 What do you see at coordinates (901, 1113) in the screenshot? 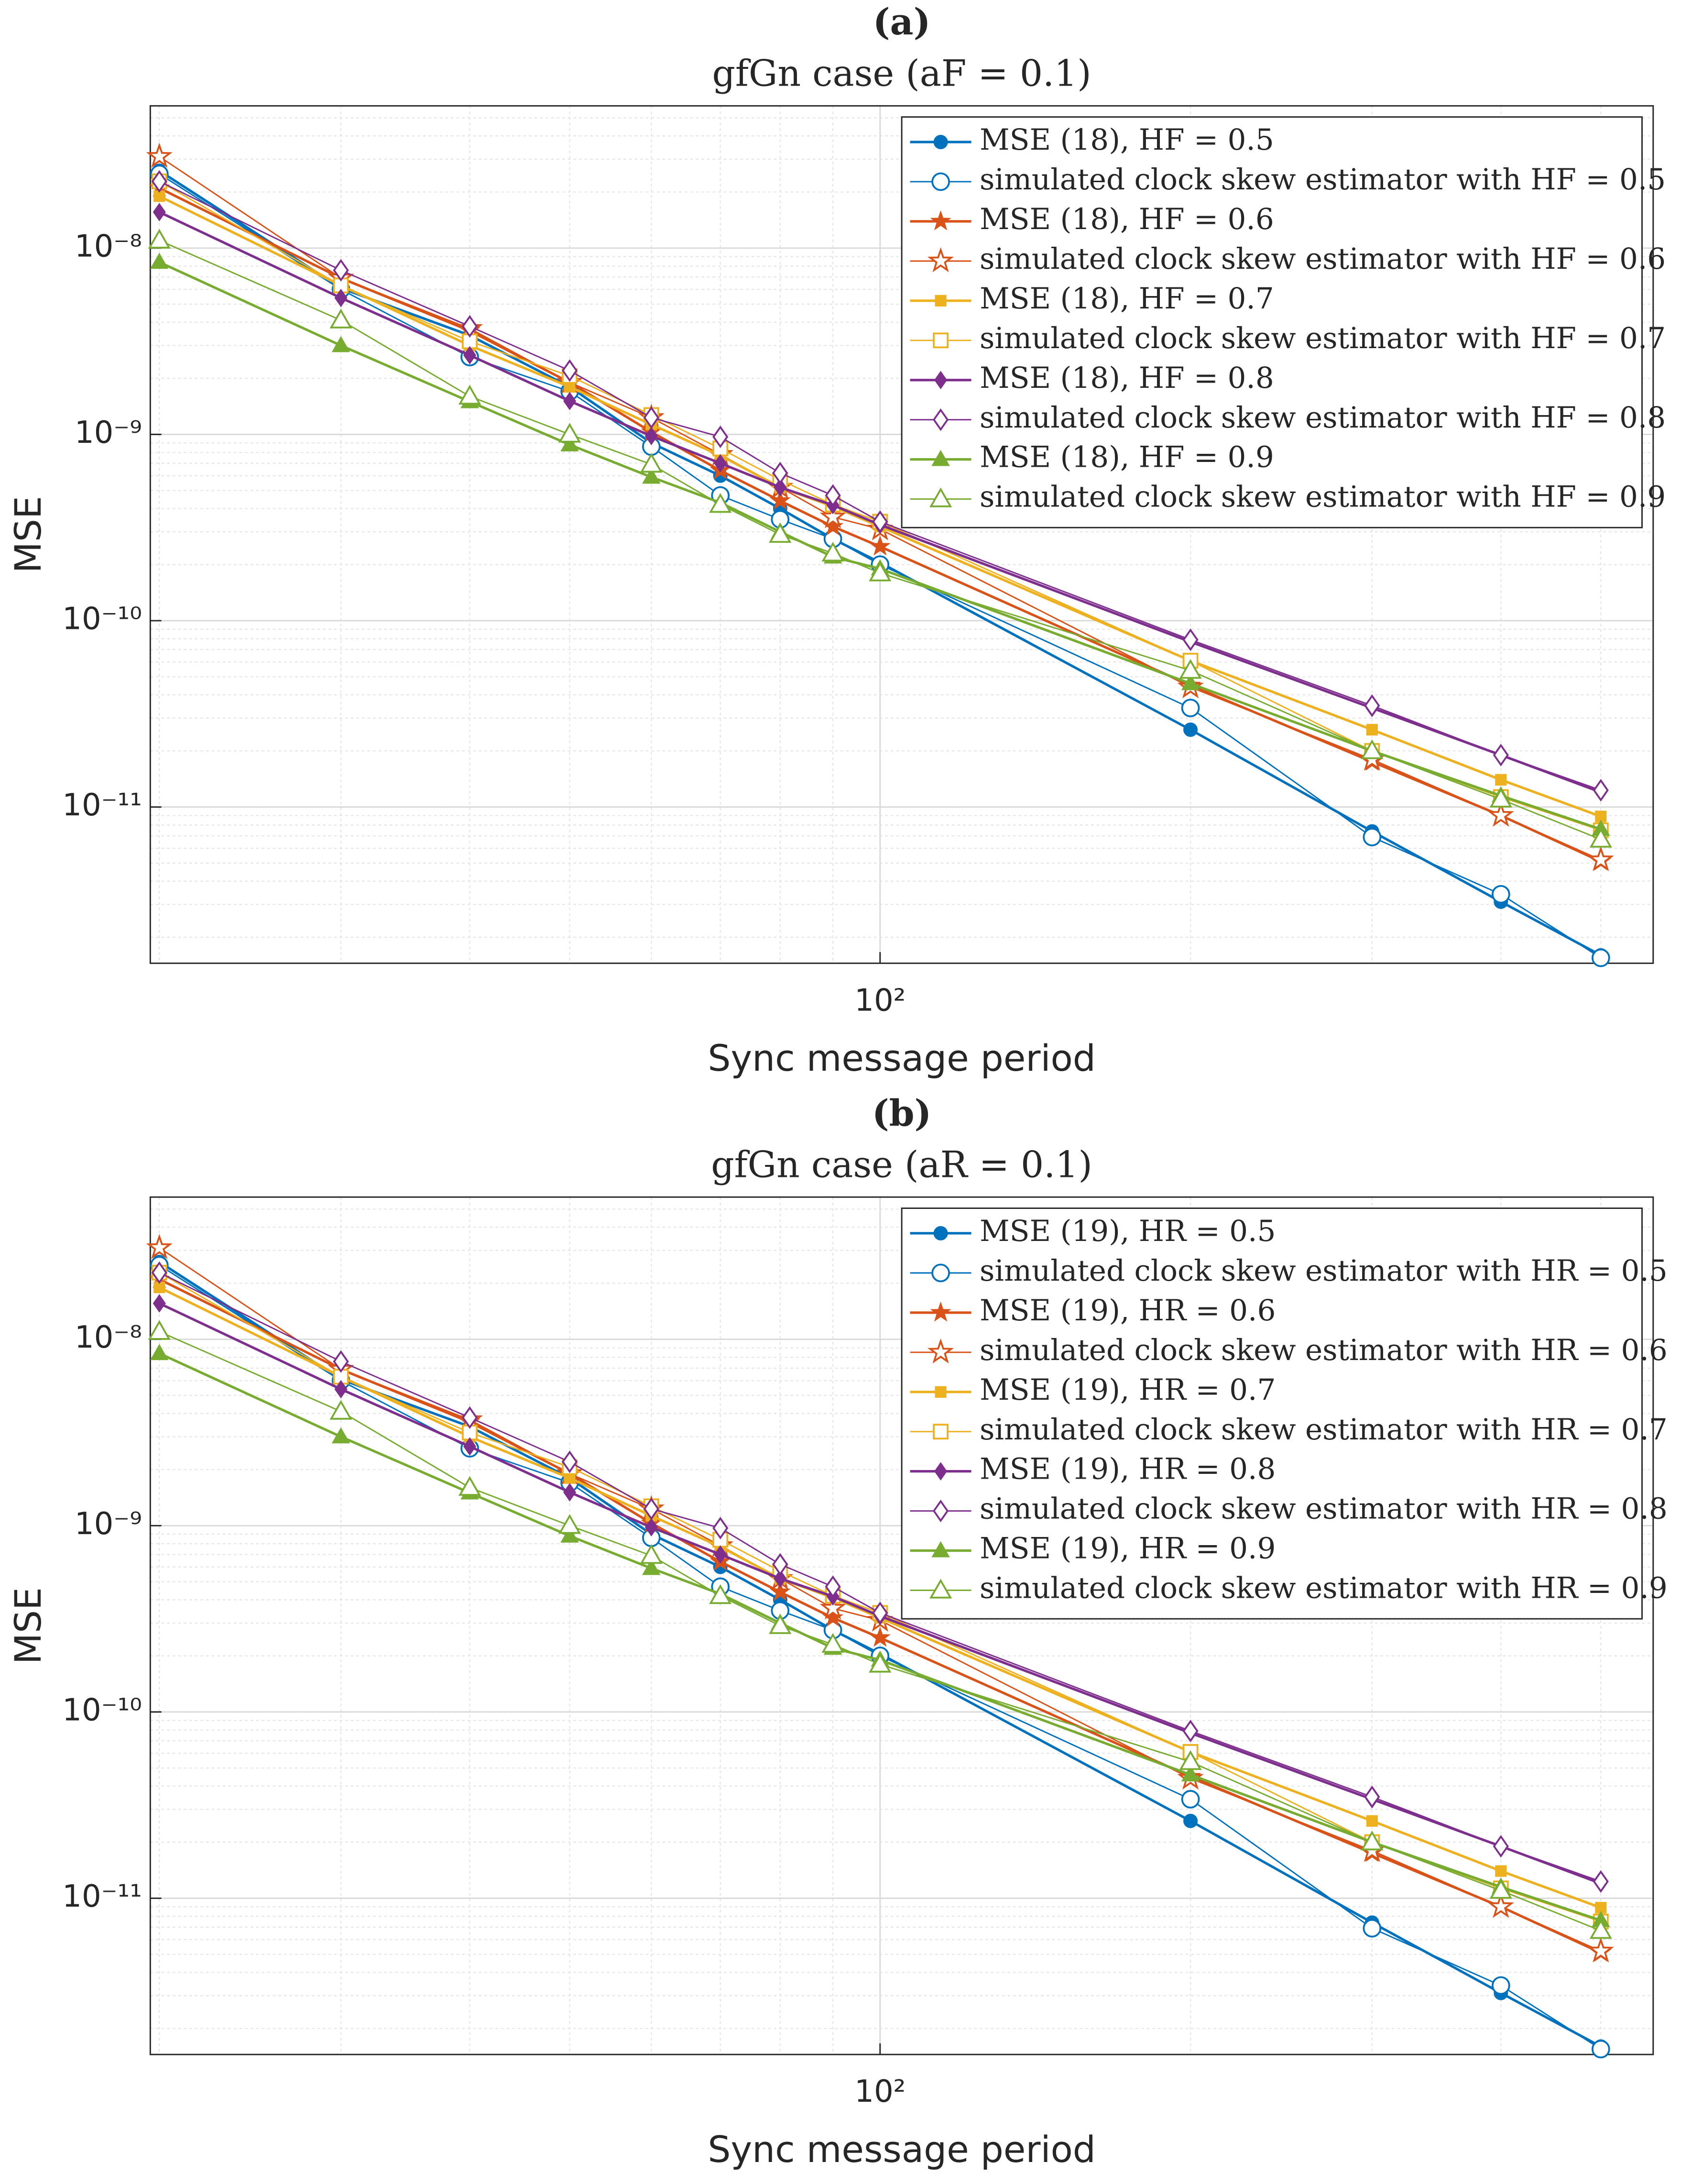
I see `panel-label: (b)` at bounding box center [901, 1113].